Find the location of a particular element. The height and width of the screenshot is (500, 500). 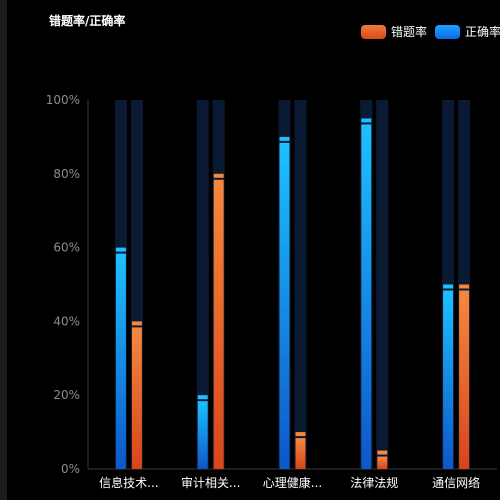

legend-label-wrong: 错题率 is located at coordinates (409, 32).